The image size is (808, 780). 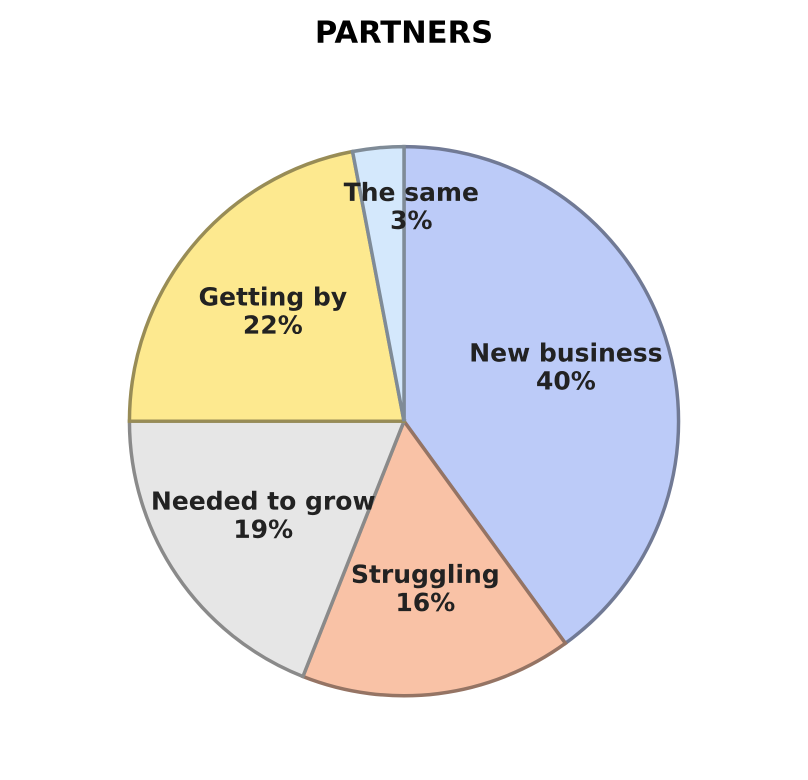 I want to click on slice-label: Getting by, so click(x=273, y=298).